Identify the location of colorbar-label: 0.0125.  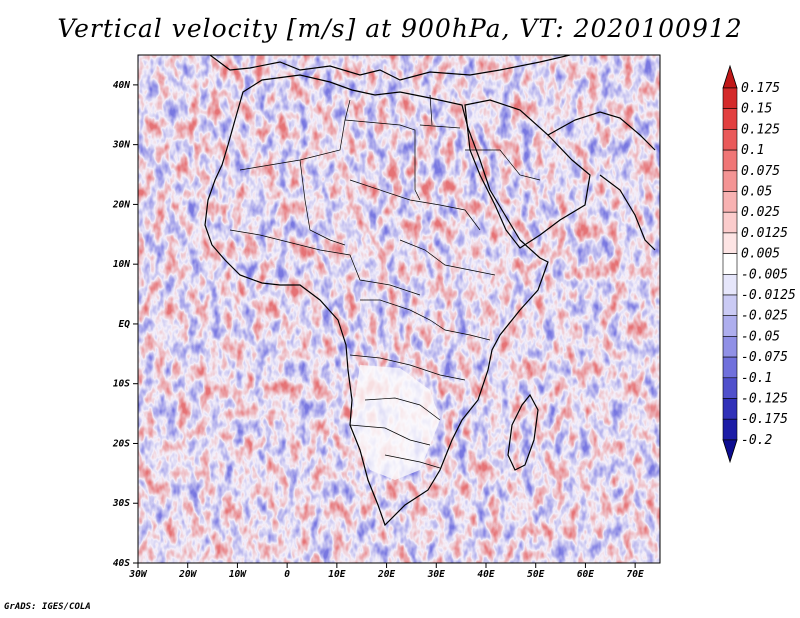
(764, 233).